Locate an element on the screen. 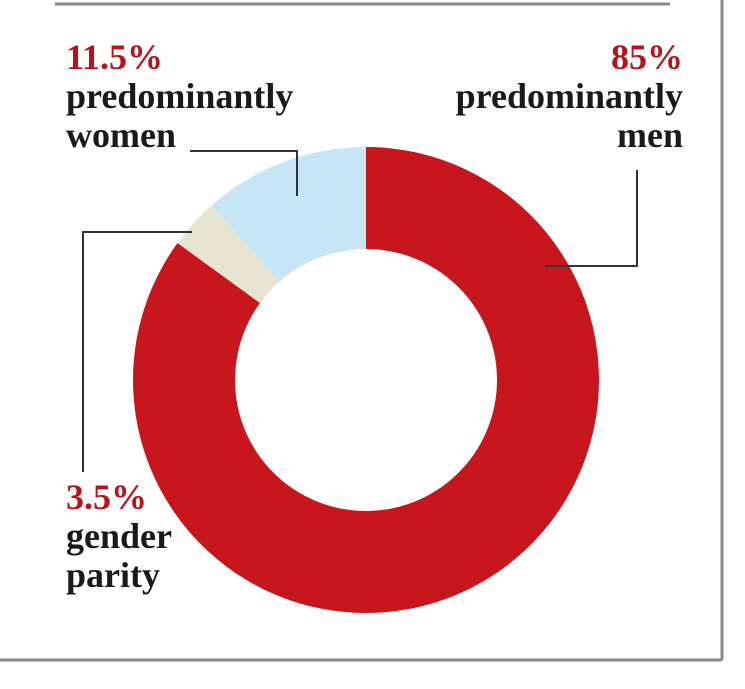 The image size is (745, 689). value-label: 11.5% is located at coordinates (115, 57).